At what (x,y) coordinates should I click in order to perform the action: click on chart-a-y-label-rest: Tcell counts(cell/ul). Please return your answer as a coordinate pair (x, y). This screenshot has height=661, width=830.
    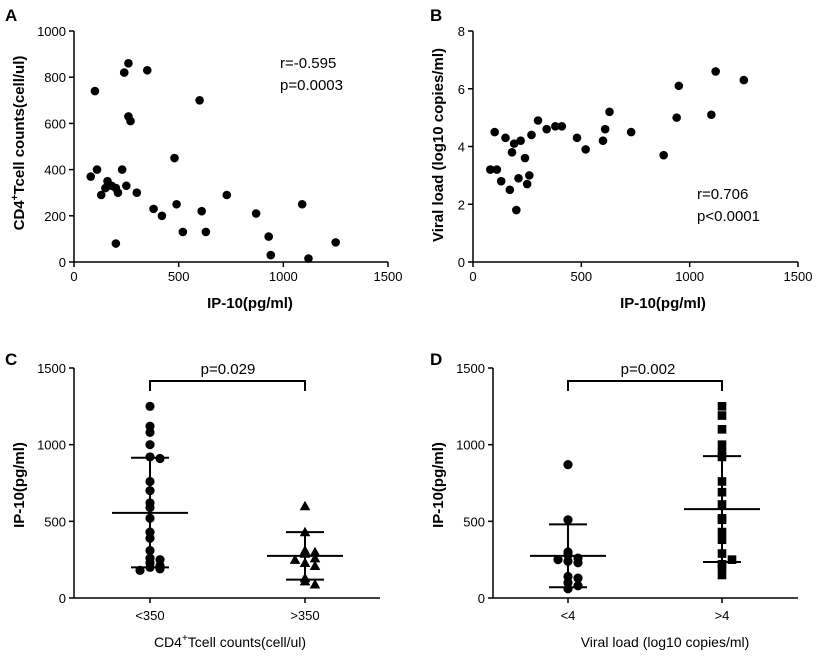
    Looking at the image, I should click on (19, 125).